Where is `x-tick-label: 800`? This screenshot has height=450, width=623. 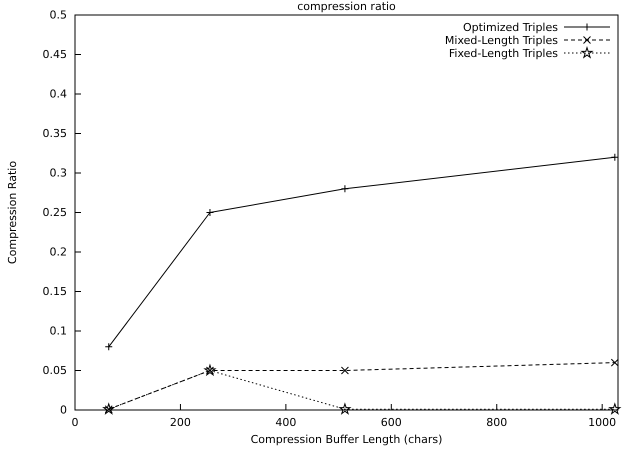
x-tick-label: 800 is located at coordinates (497, 422).